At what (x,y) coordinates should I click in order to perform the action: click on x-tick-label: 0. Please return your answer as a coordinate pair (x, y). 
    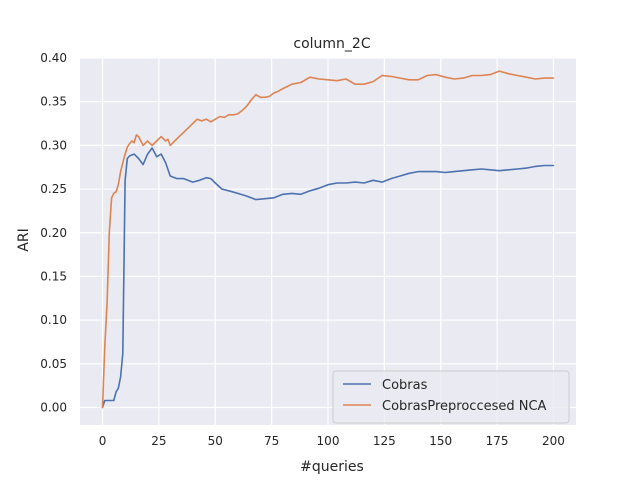
    Looking at the image, I should click on (103, 441).